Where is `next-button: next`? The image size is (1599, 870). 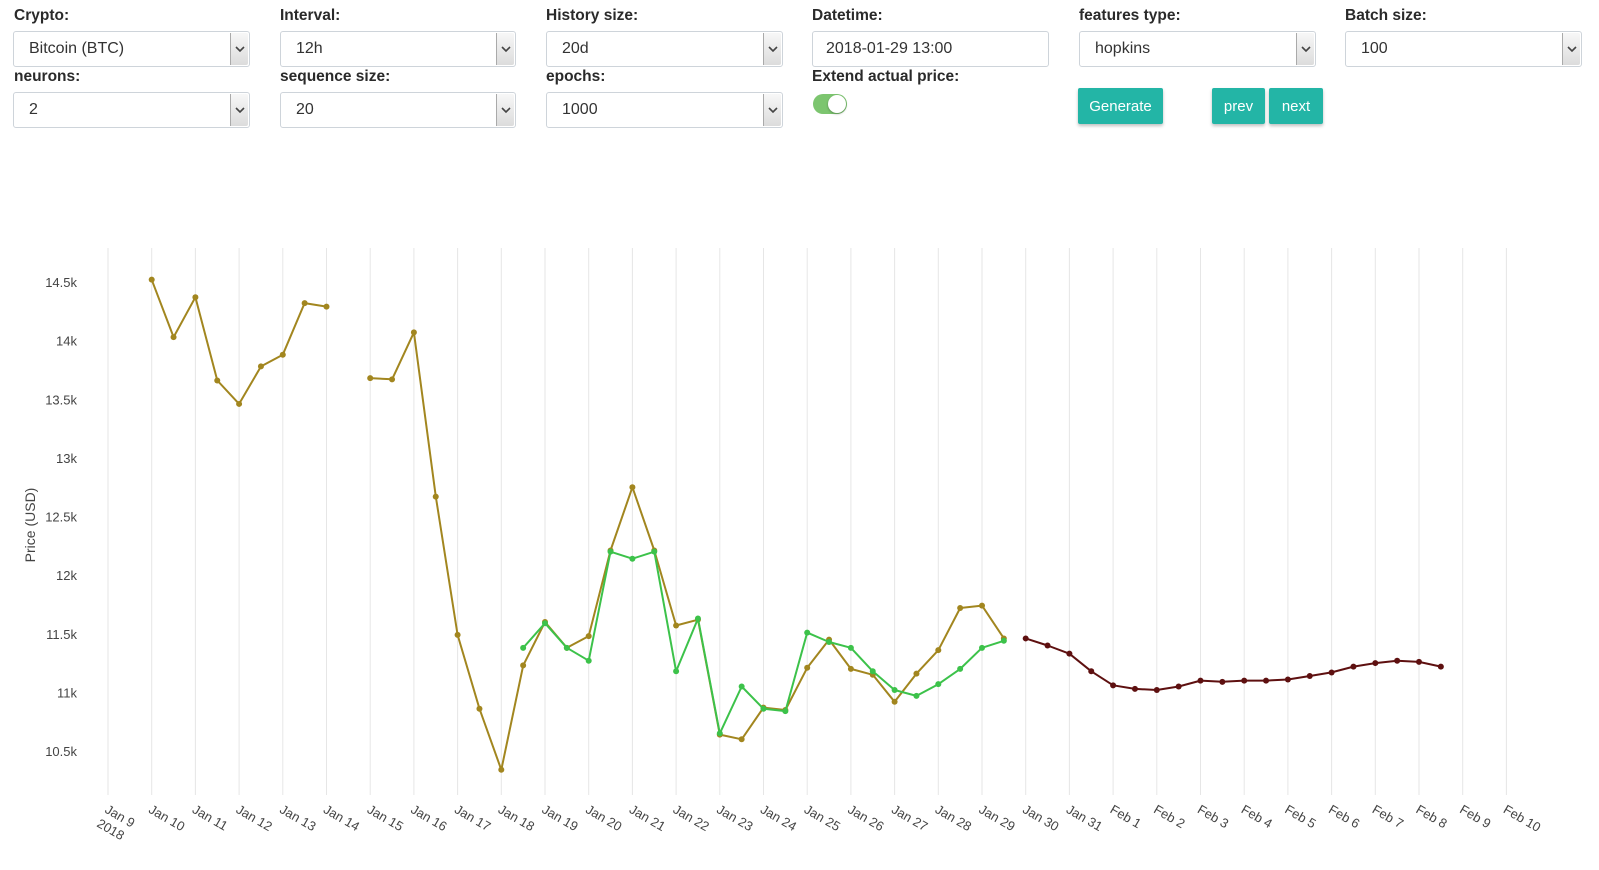
next-button: next is located at coordinates (1296, 106).